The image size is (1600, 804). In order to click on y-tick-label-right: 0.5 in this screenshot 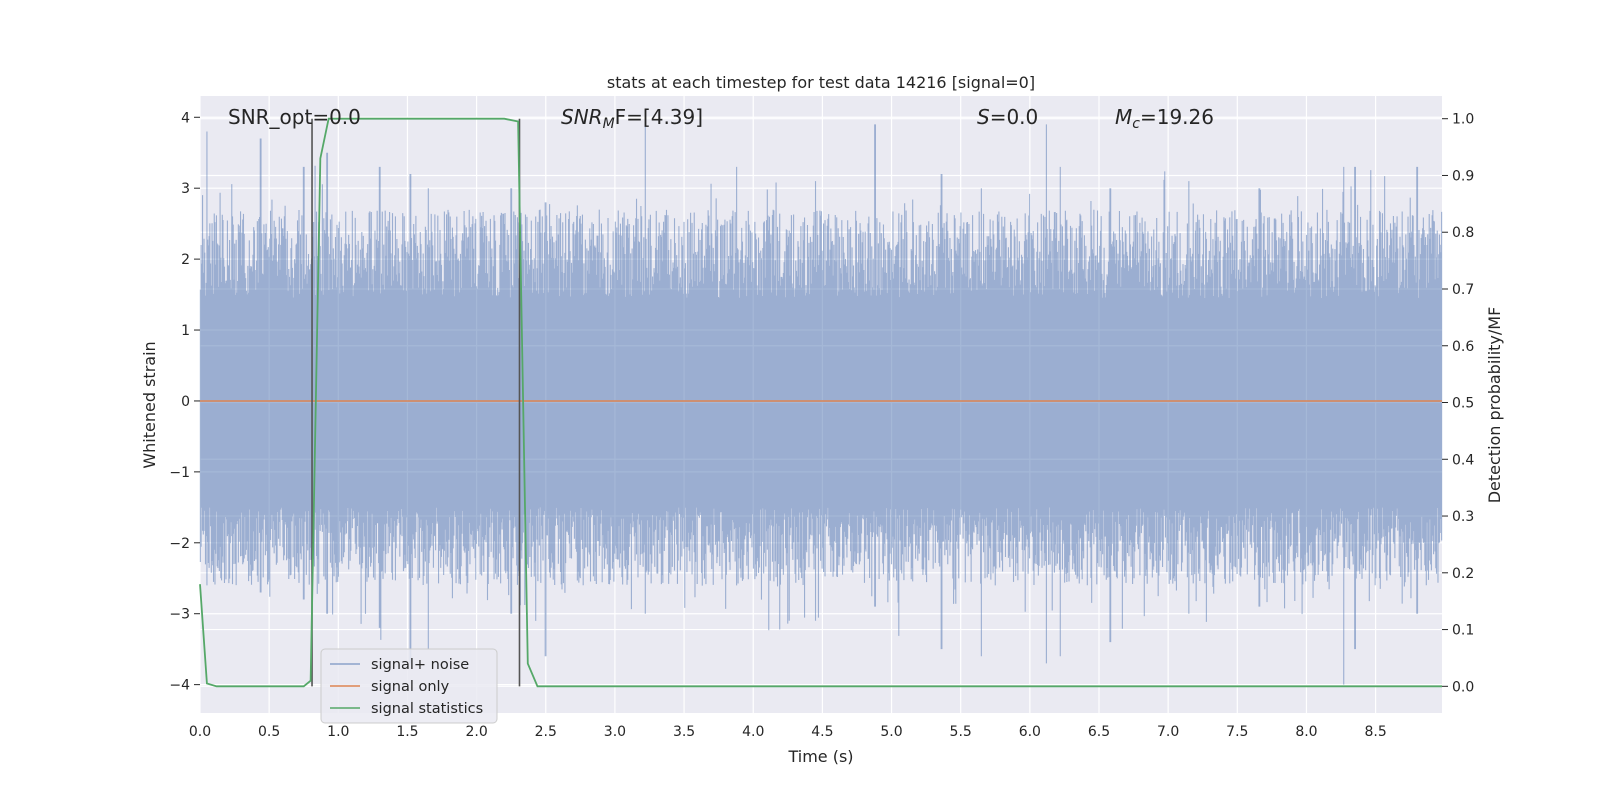, I will do `click(1463, 404)`.